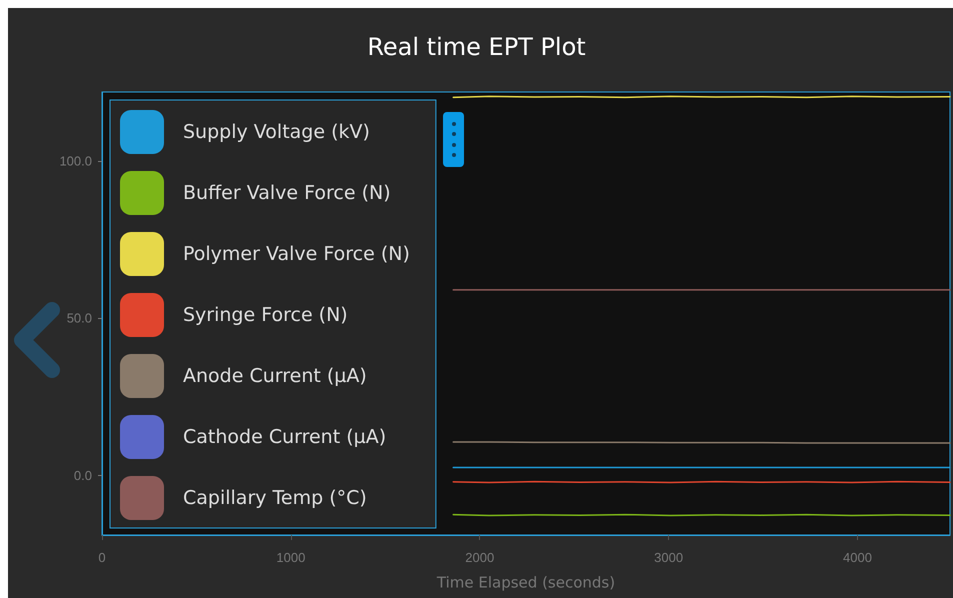 This screenshot has width=953, height=598. I want to click on x-tick-label: 3000, so click(669, 557).